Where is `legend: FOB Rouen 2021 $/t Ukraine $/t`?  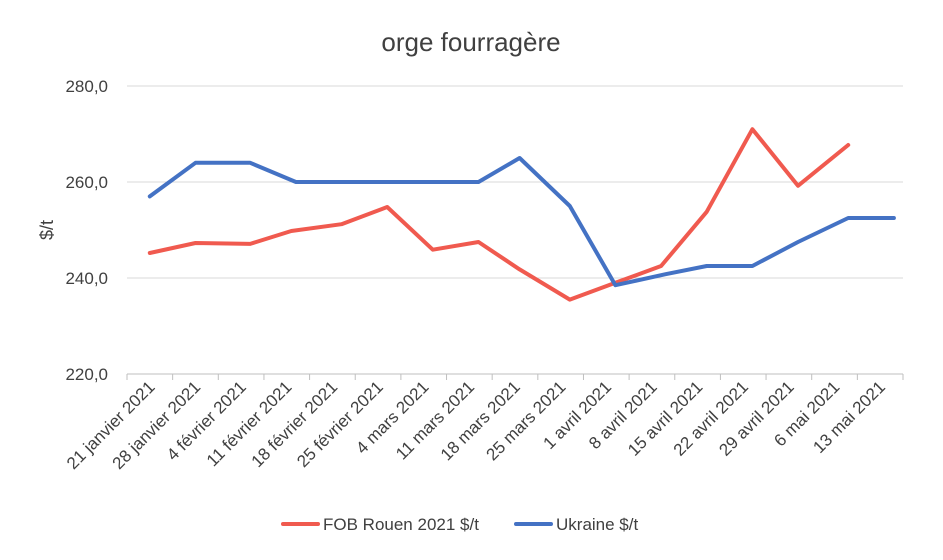 legend: FOB Rouen 2021 $/t Ukraine $/t is located at coordinates (459, 524).